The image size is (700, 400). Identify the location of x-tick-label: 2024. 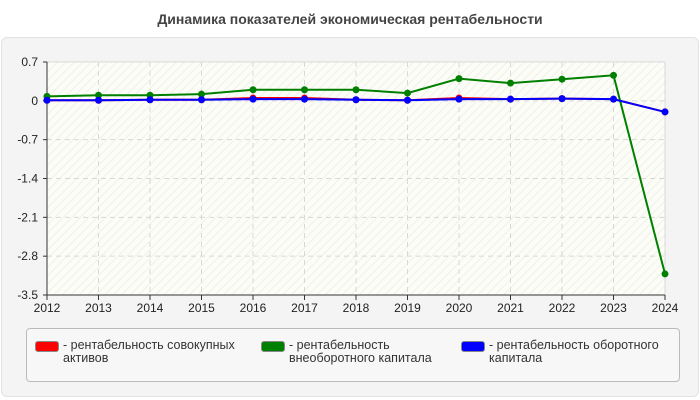
(665, 308).